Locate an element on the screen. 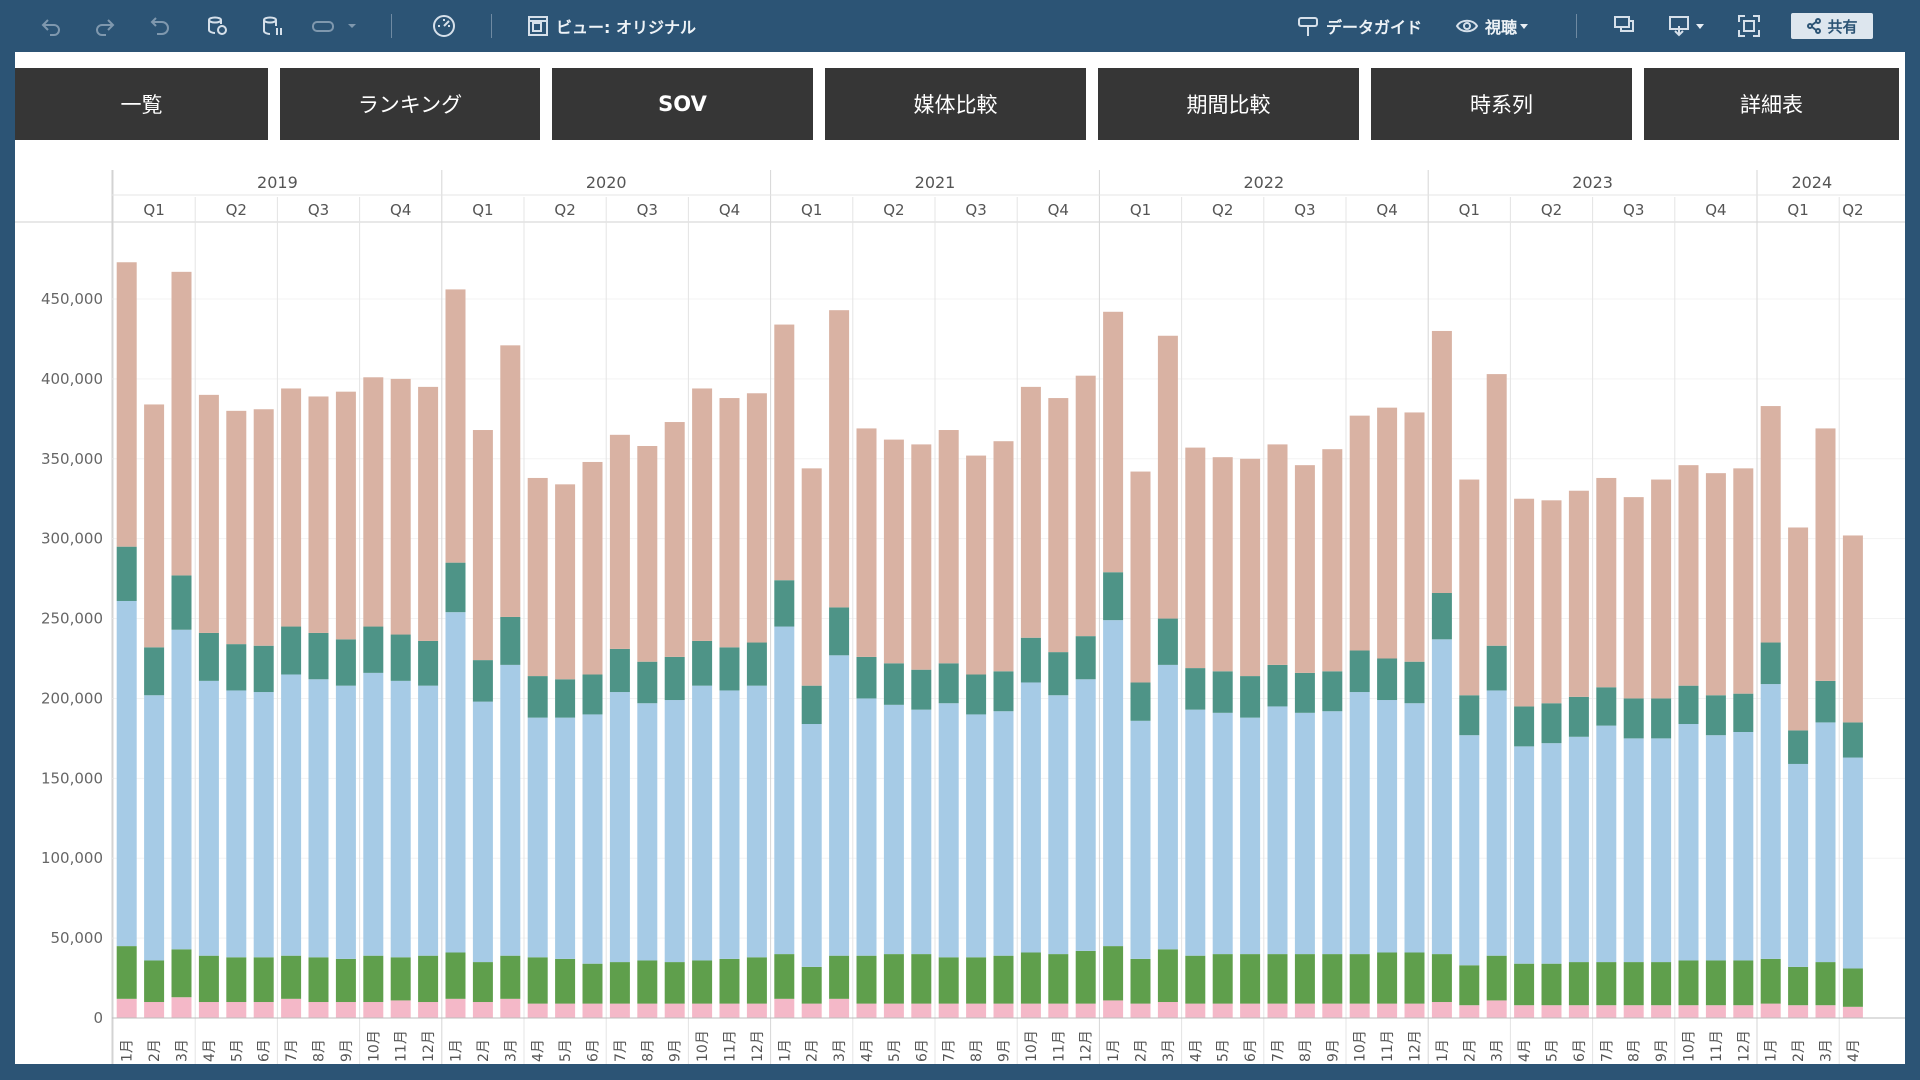 The width and height of the screenshot is (1920, 1080). tab-detail-table: 詳細表 is located at coordinates (1771, 104).